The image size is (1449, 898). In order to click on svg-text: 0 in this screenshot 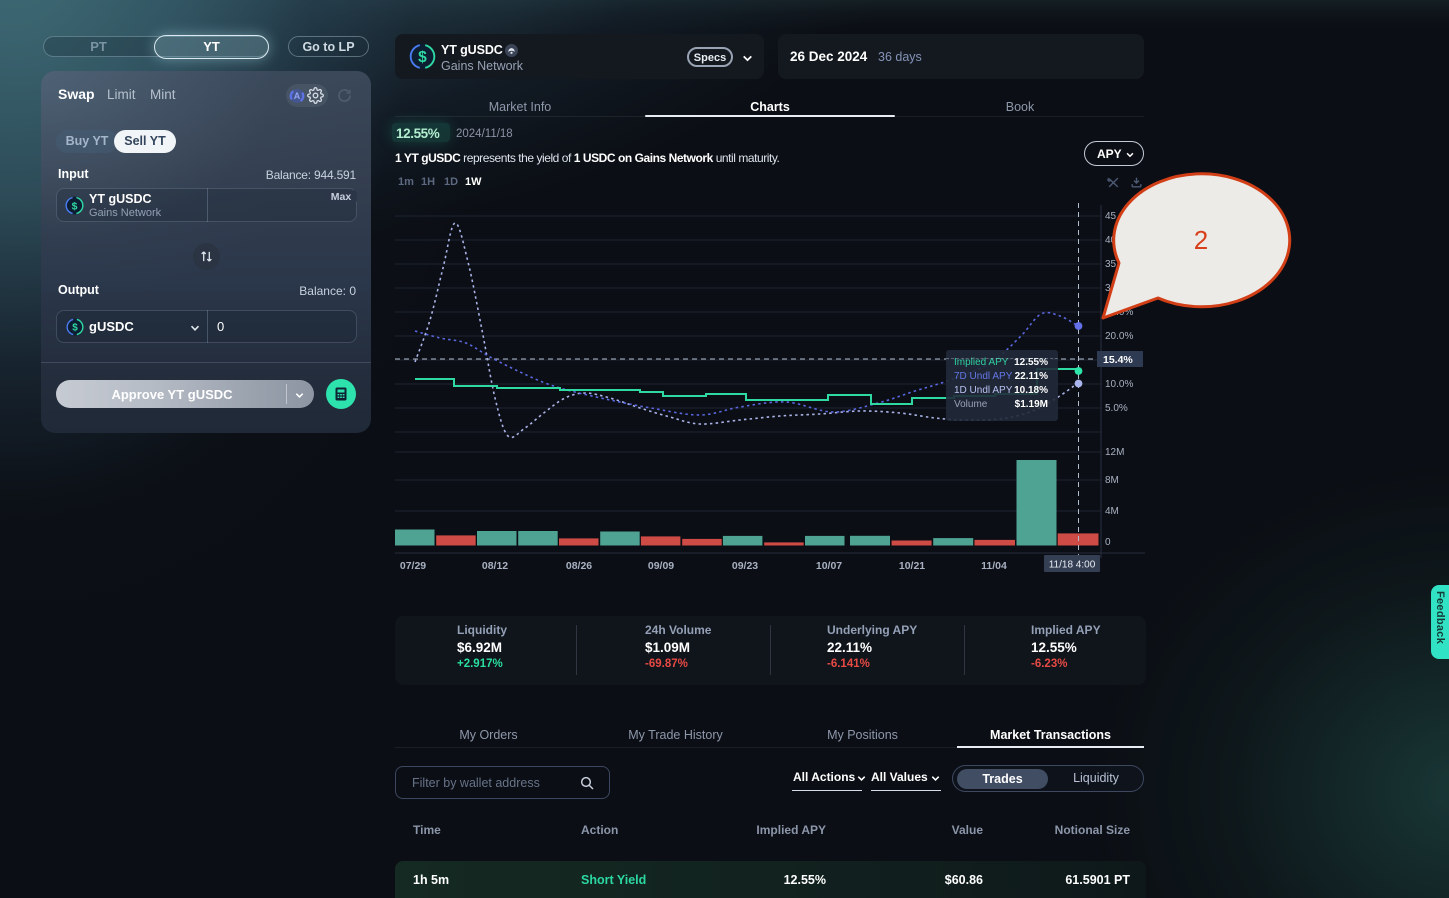, I will do `click(1108, 542)`.